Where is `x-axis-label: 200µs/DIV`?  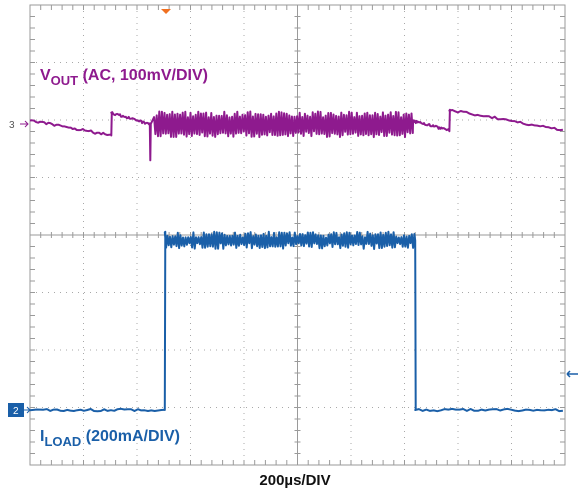 x-axis-label: 200µs/DIV is located at coordinates (294, 480).